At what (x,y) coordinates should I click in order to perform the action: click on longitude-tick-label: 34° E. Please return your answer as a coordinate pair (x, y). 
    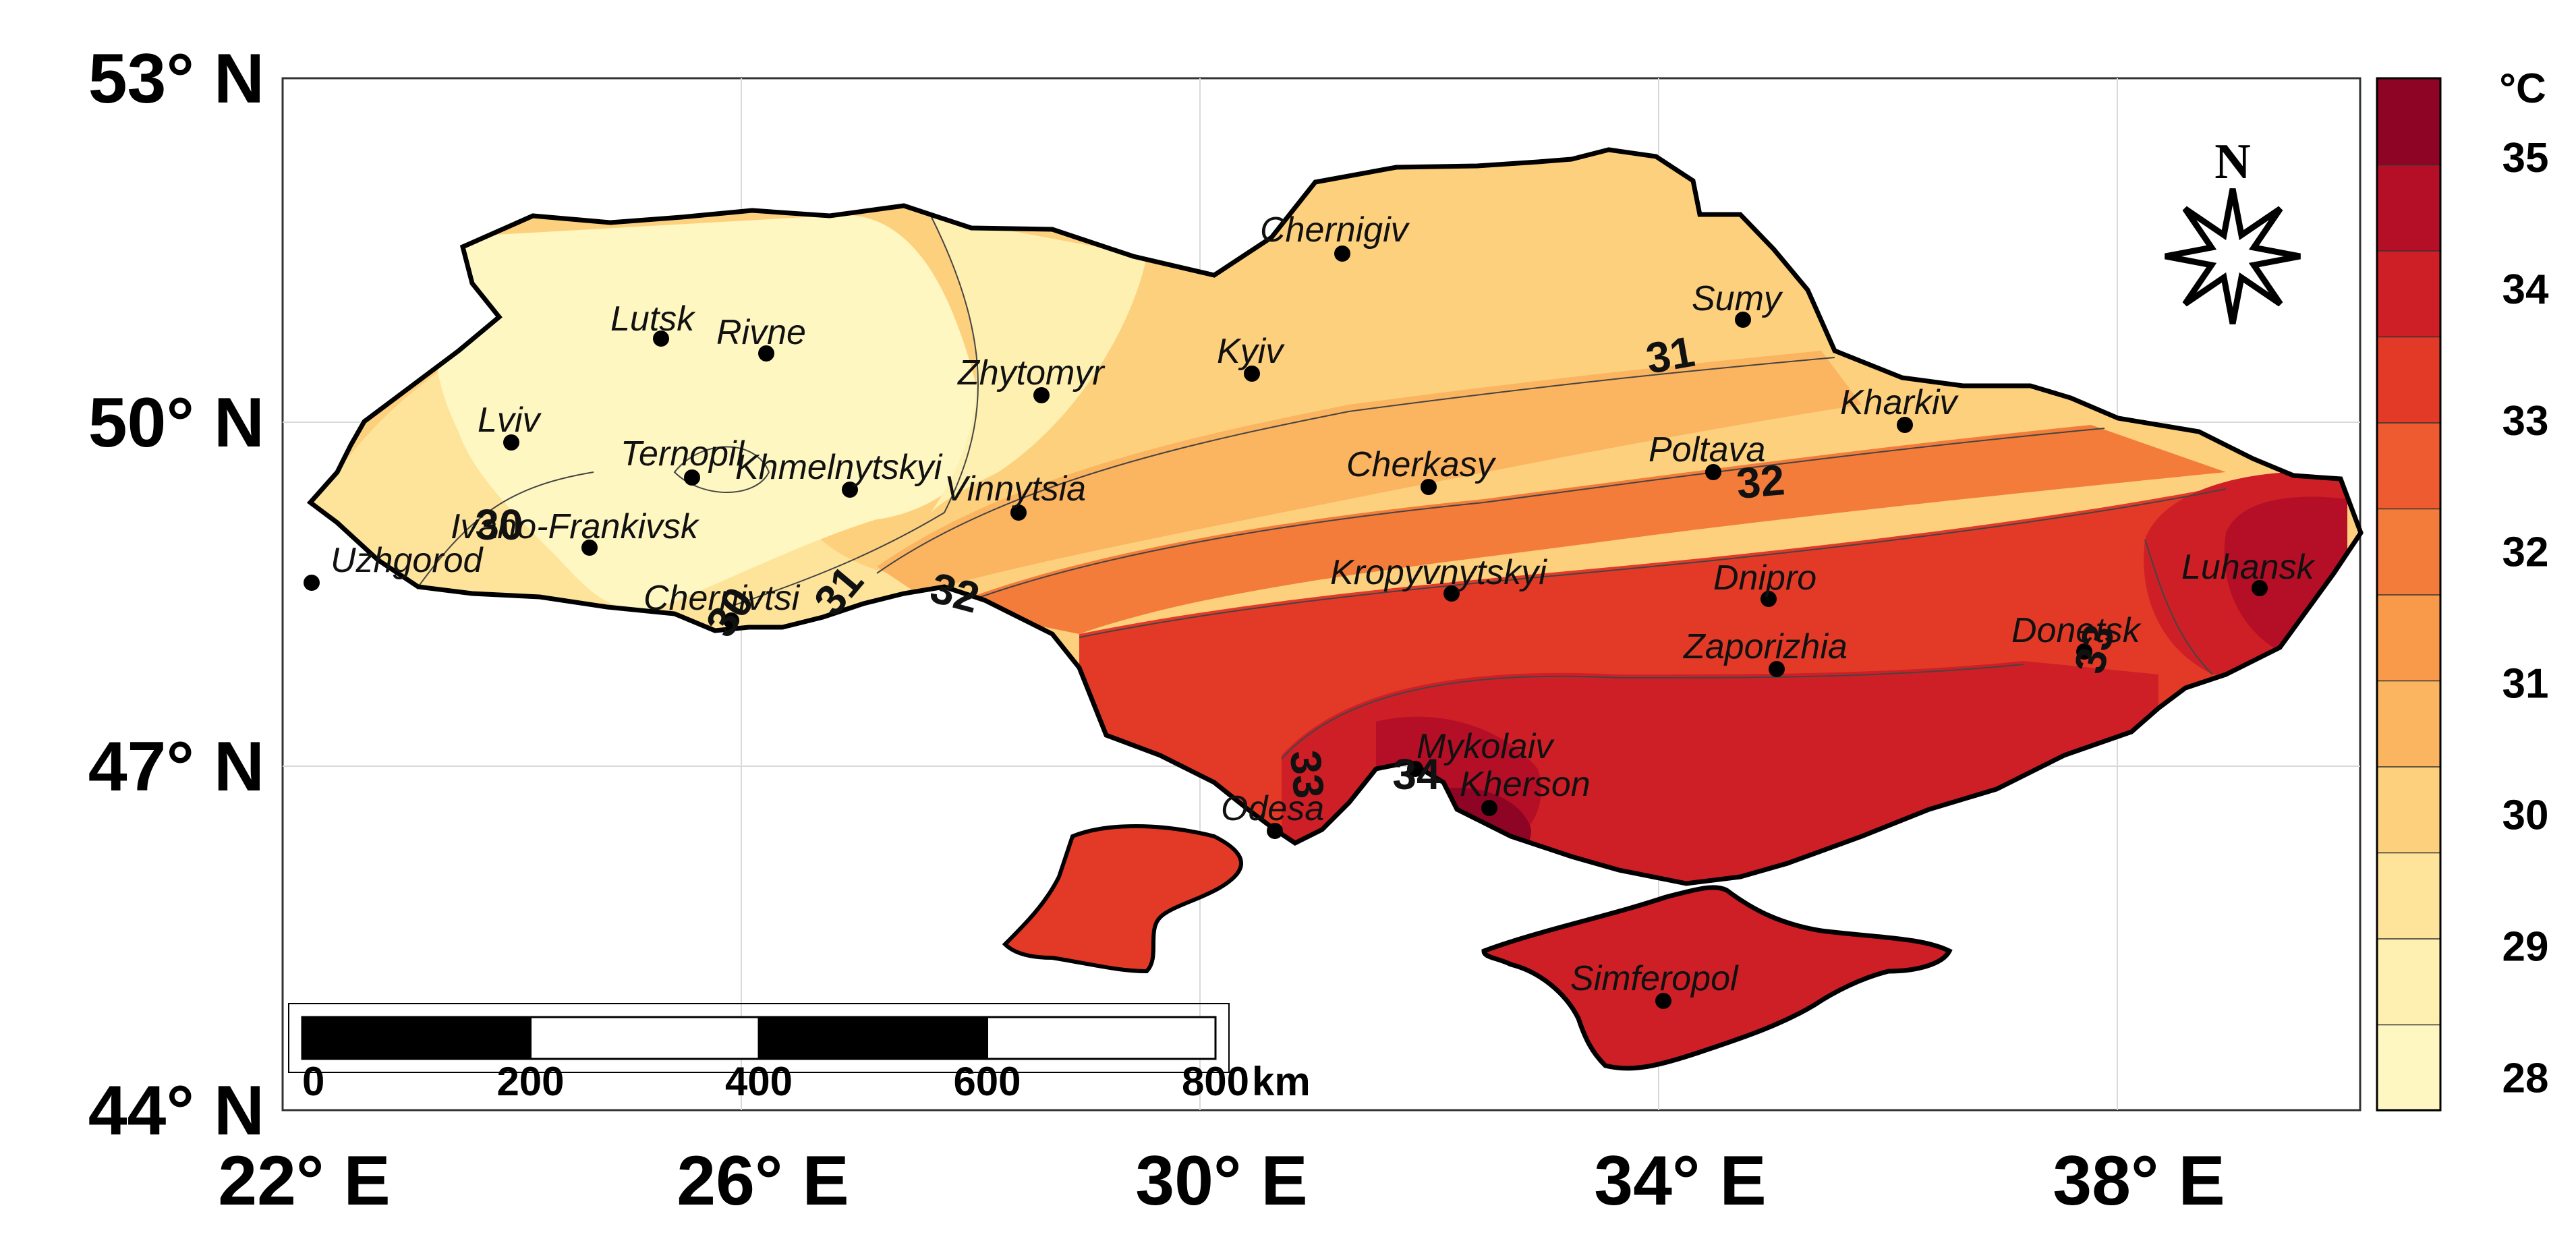
    Looking at the image, I should click on (1680, 1181).